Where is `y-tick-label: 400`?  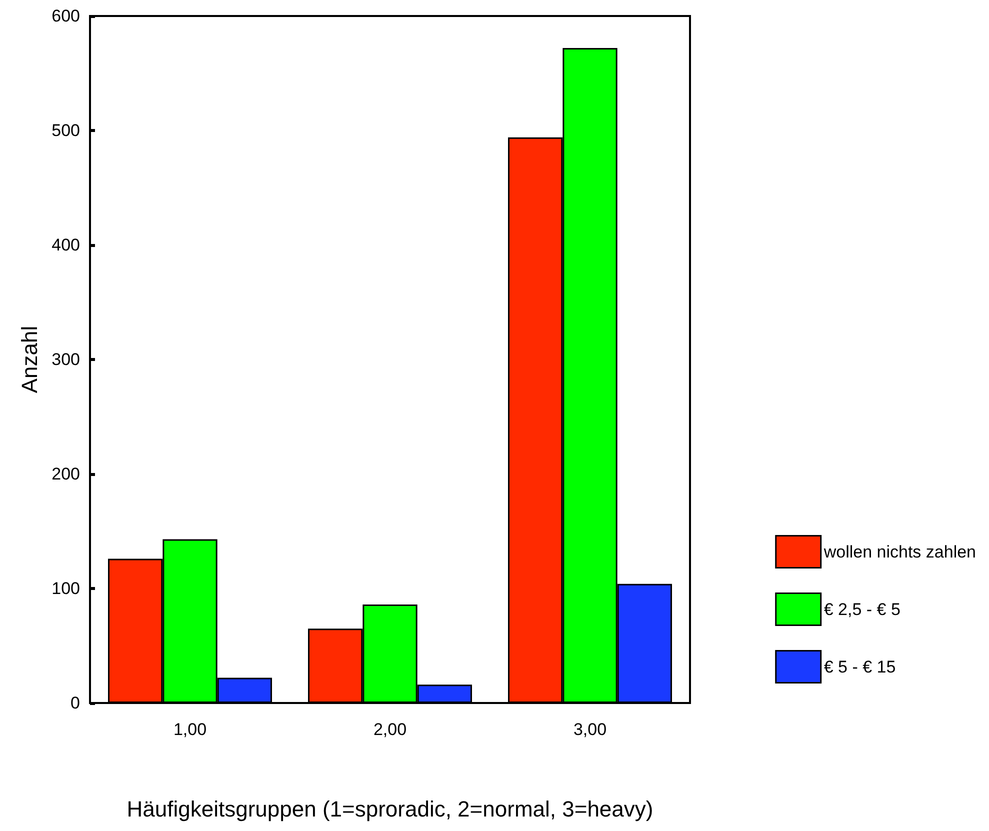 y-tick-label: 400 is located at coordinates (66, 245).